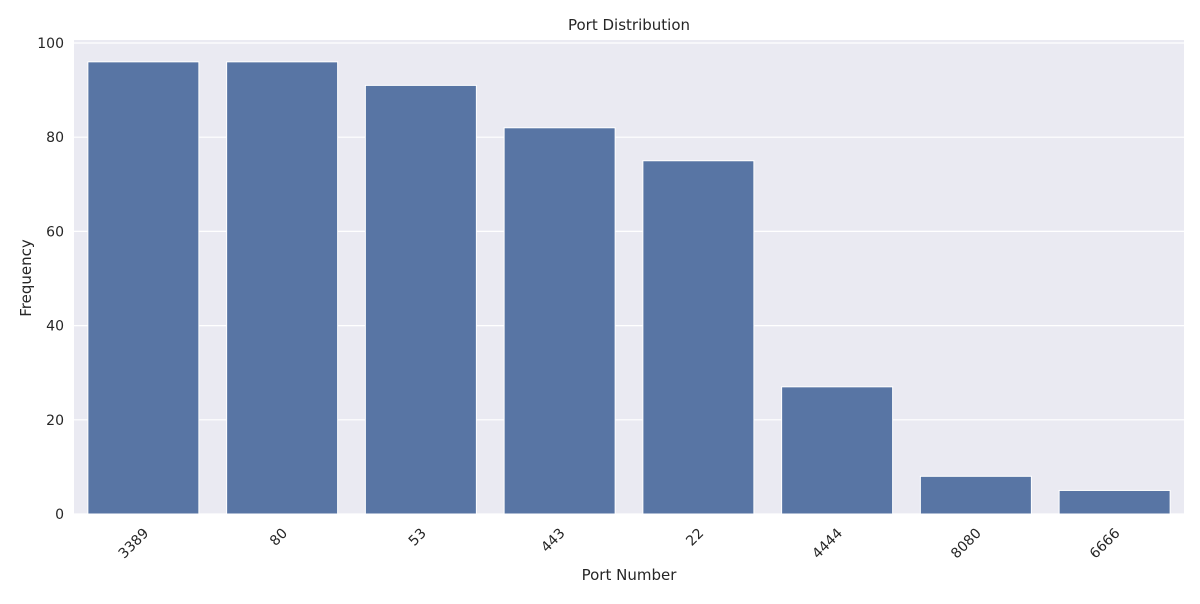 This screenshot has height=604, width=1200. Describe the element at coordinates (827, 543) in the screenshot. I see `x-tick-label: 4444` at that location.